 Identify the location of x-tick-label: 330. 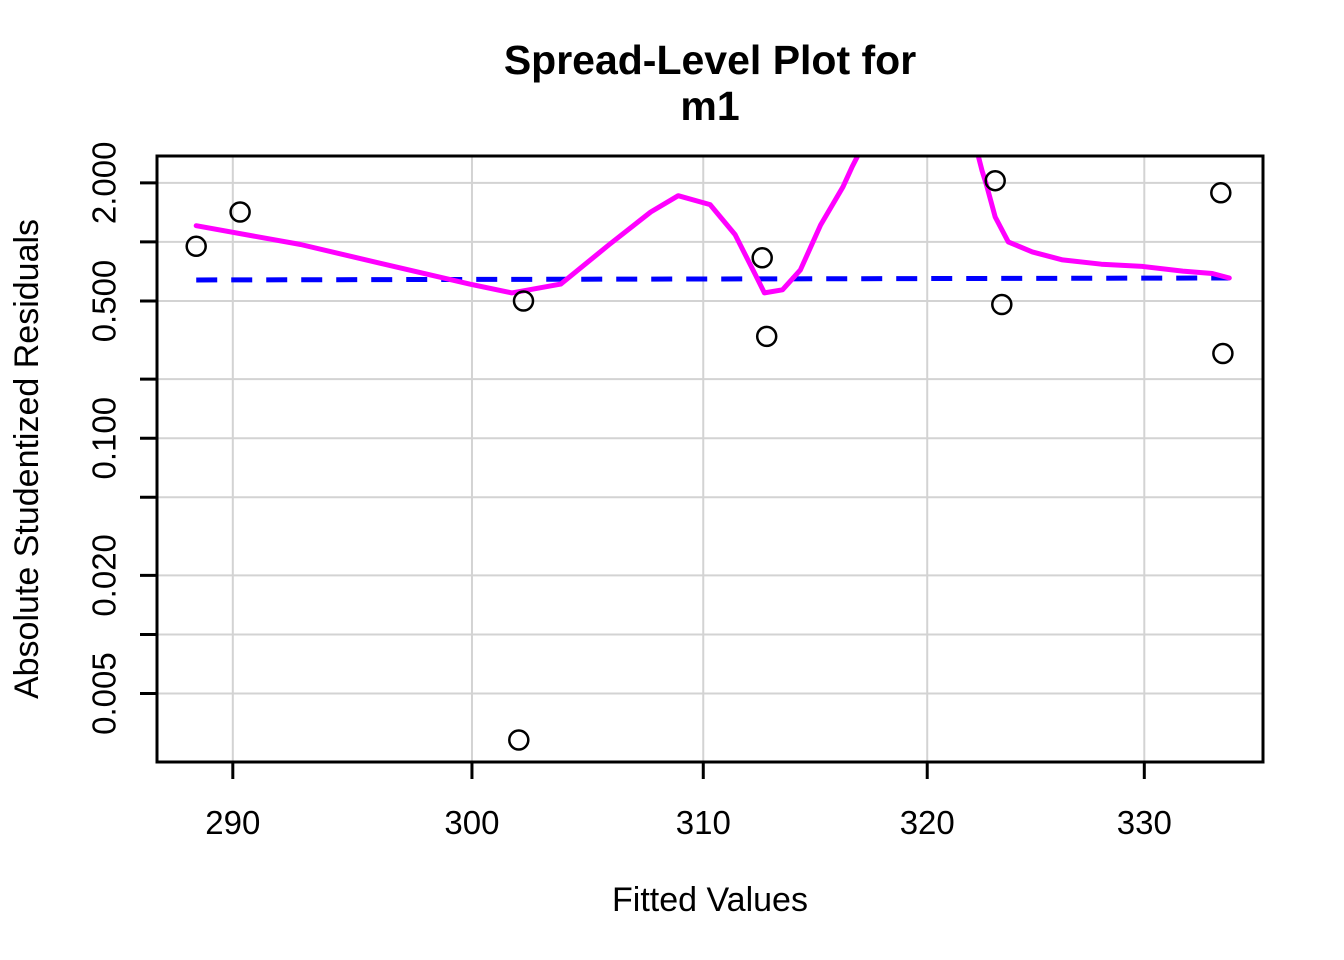
(1144, 822).